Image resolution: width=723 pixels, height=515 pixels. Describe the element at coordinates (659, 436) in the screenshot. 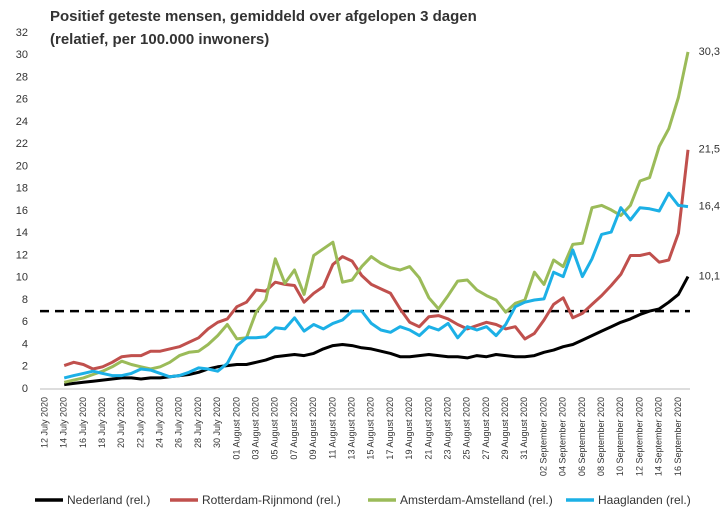

I see `x-tick-label: 14 September 2020` at that location.